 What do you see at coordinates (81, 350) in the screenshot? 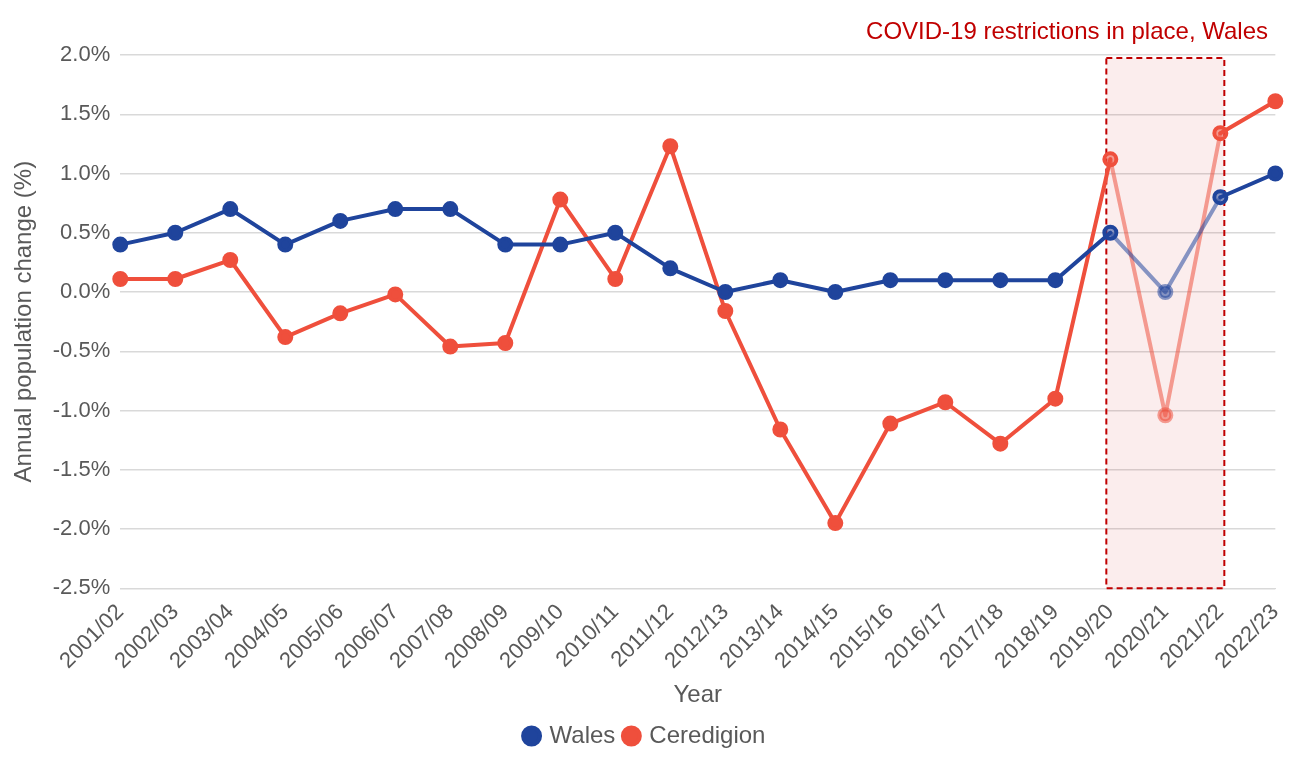
I see `y-tick-label: -0.5%` at bounding box center [81, 350].